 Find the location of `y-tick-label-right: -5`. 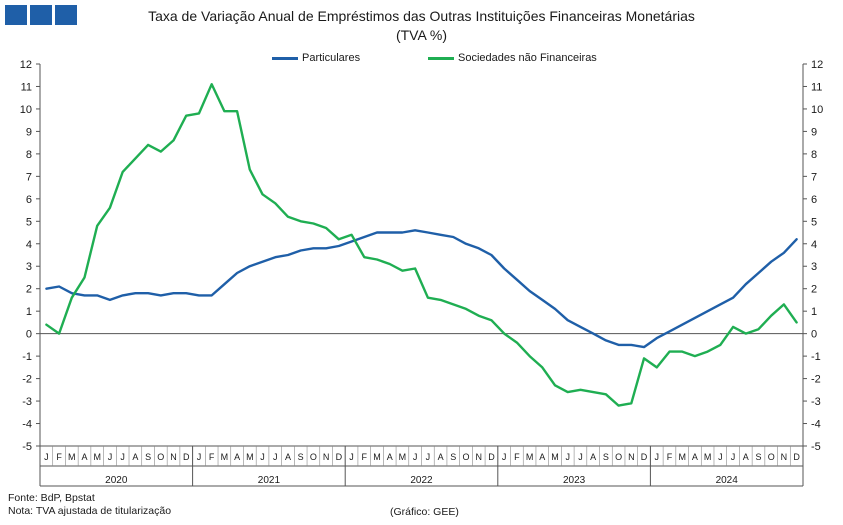

y-tick-label-right: -5 is located at coordinates (816, 447).